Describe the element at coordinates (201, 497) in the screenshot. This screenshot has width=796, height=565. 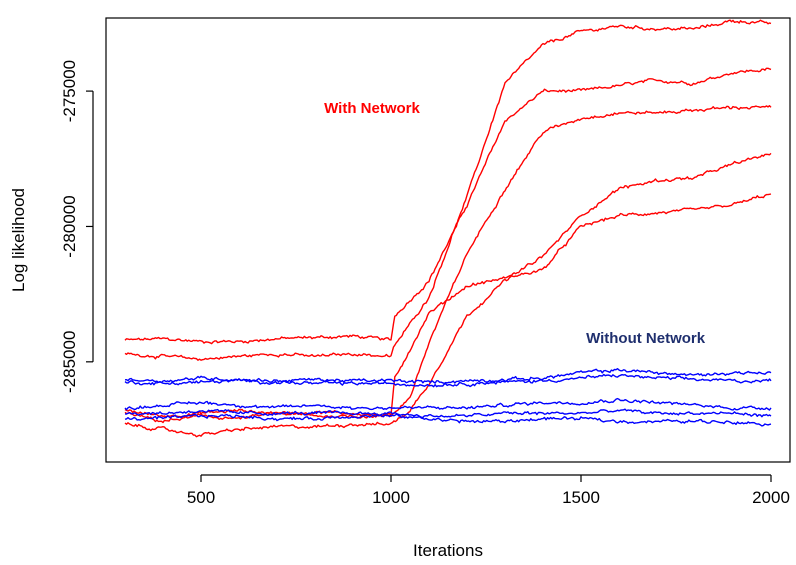
I see `x-tick-label: 500` at that location.